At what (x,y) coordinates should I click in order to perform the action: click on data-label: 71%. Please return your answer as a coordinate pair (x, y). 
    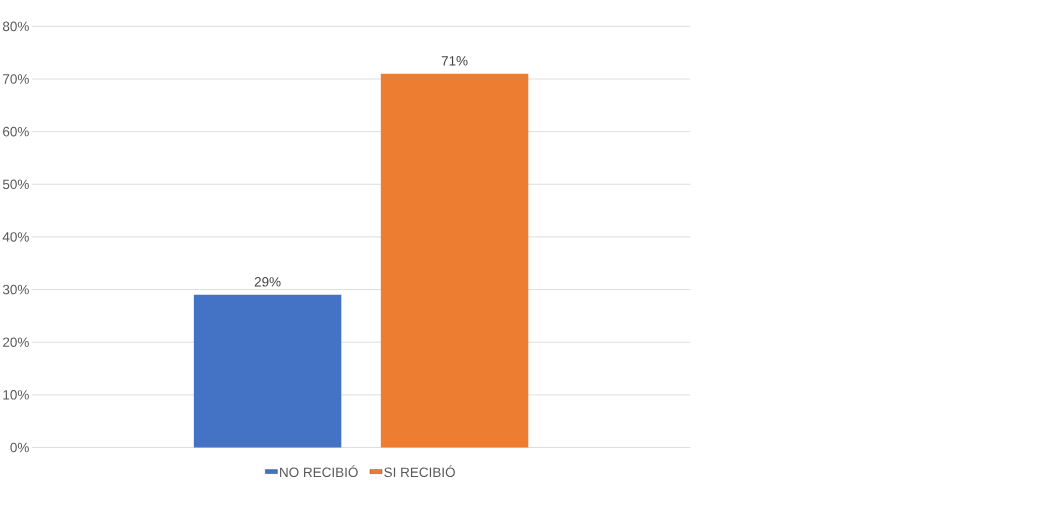
    Looking at the image, I should click on (454, 61).